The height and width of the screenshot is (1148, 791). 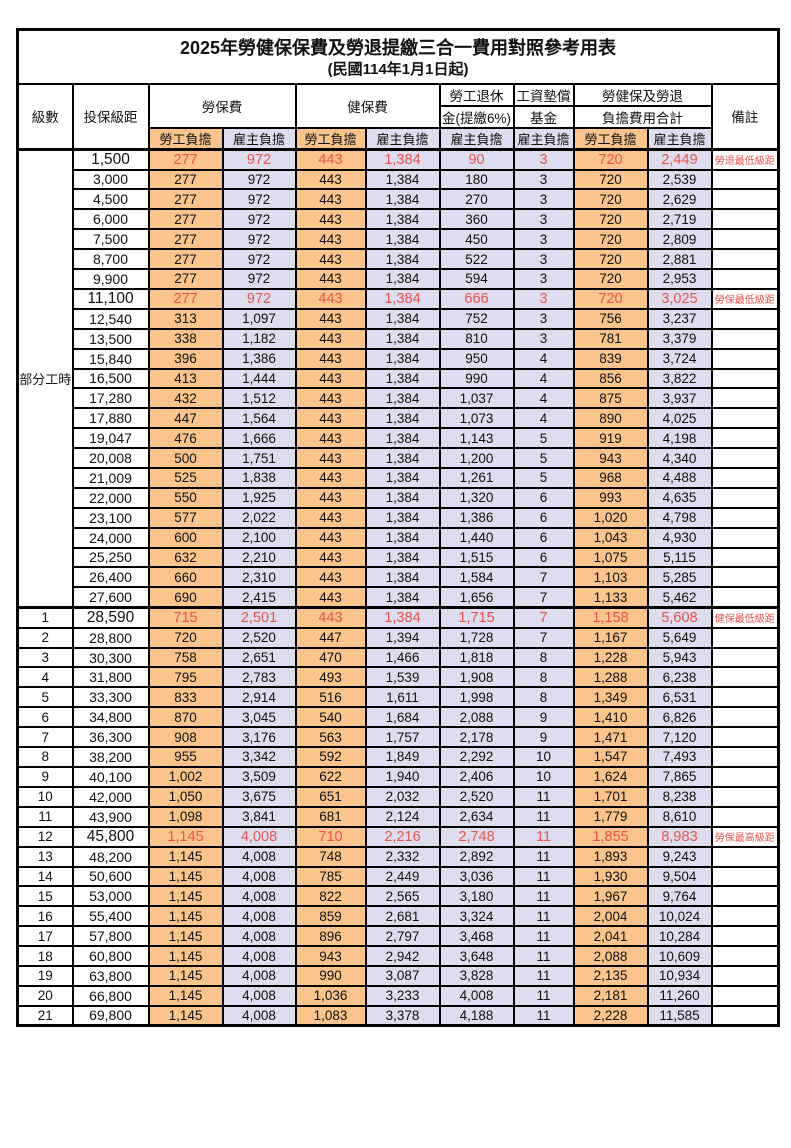 I want to click on cell-fund-employer: 6, so click(x=543, y=497).